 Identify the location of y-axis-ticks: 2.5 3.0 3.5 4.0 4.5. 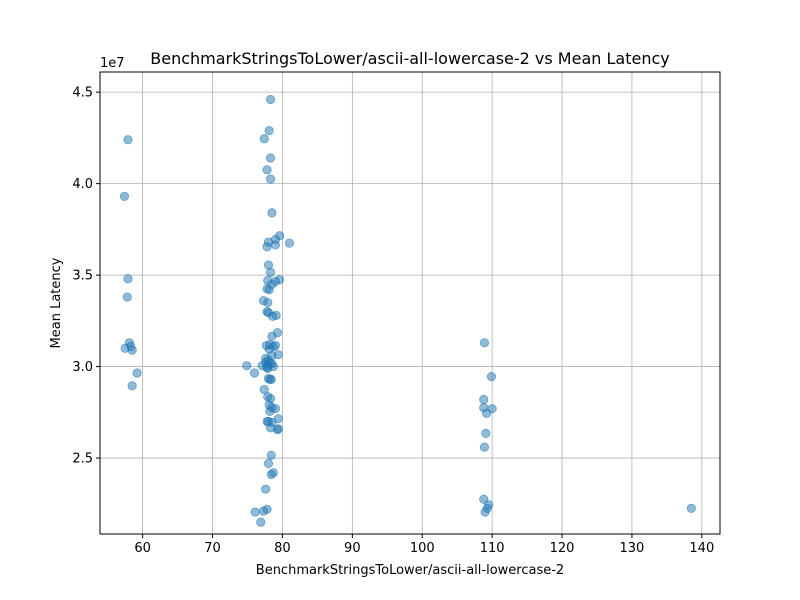
(86, 276).